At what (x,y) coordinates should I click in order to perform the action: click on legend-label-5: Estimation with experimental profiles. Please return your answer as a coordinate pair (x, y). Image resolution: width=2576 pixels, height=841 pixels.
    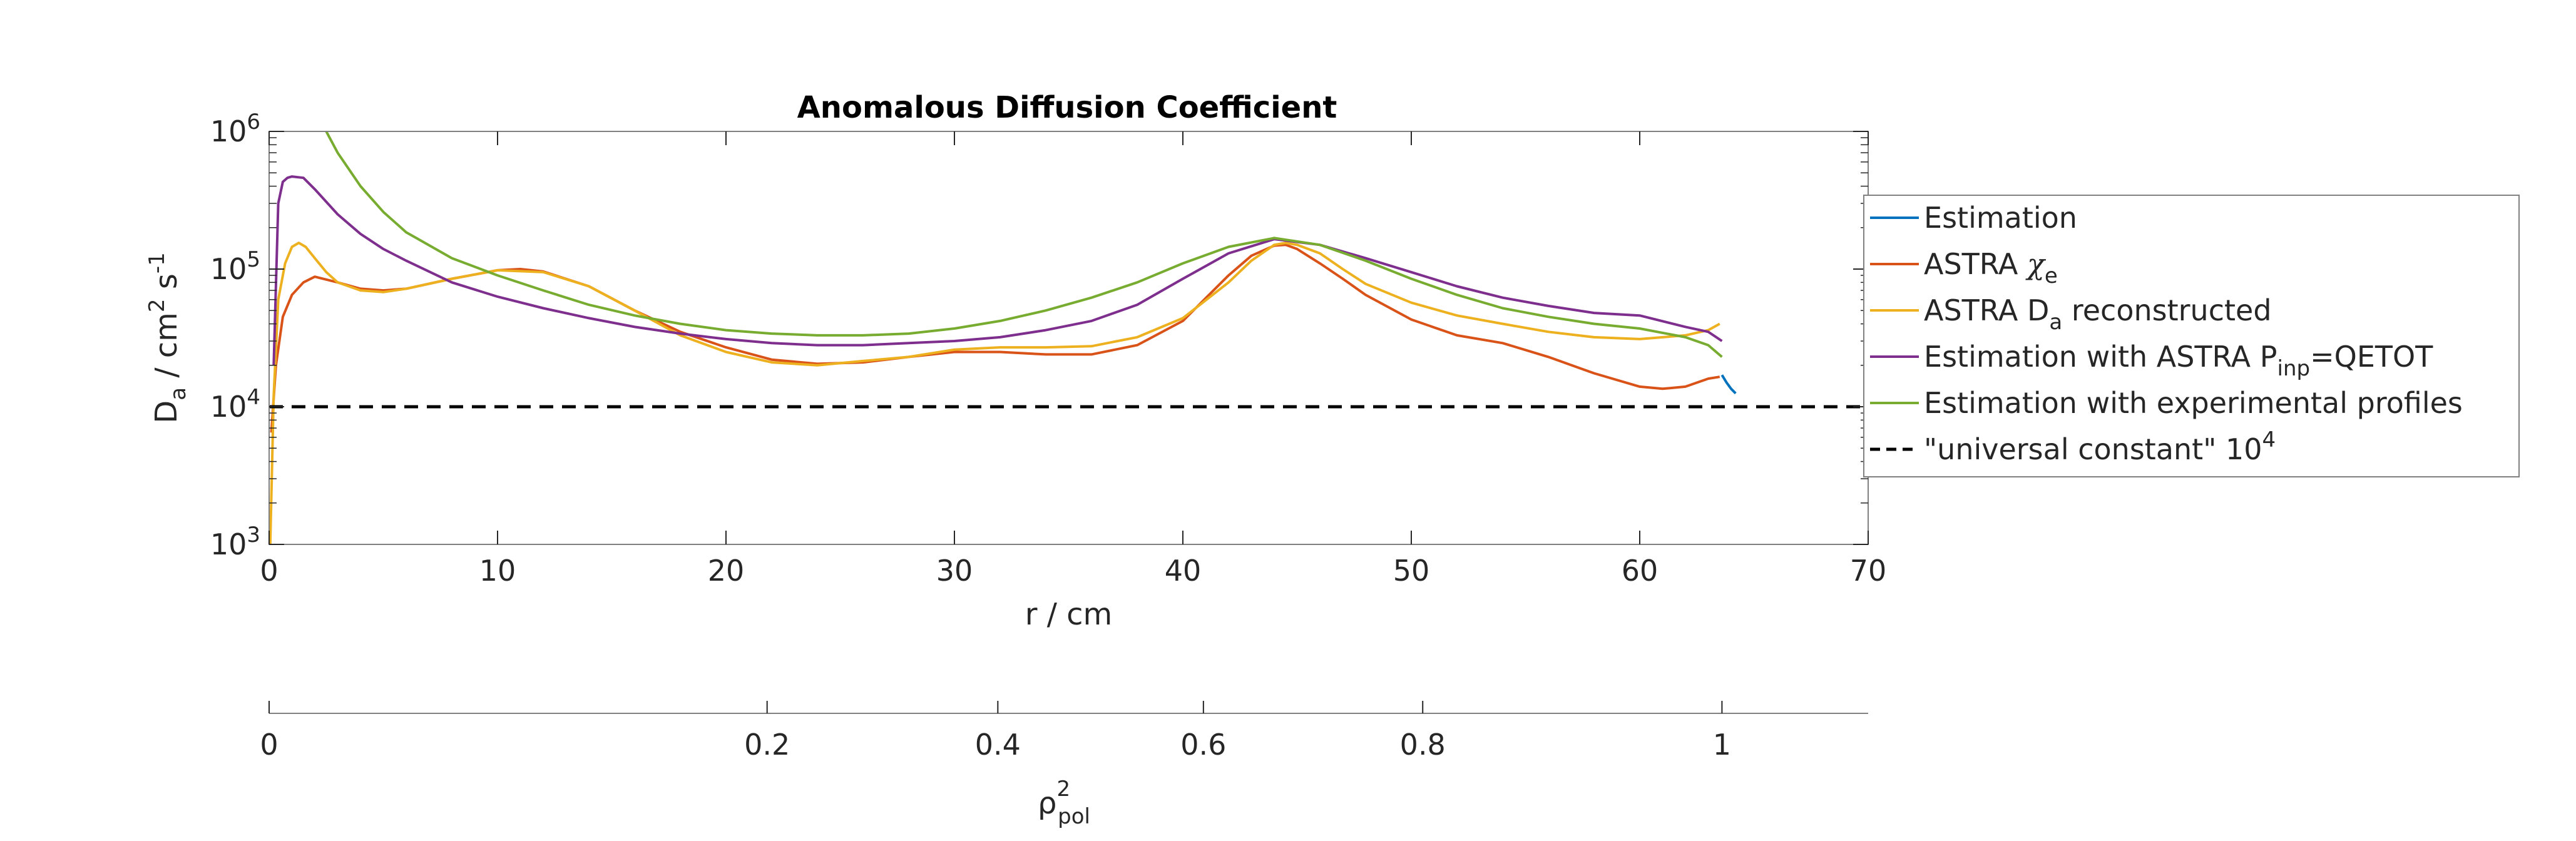
    Looking at the image, I should click on (2193, 403).